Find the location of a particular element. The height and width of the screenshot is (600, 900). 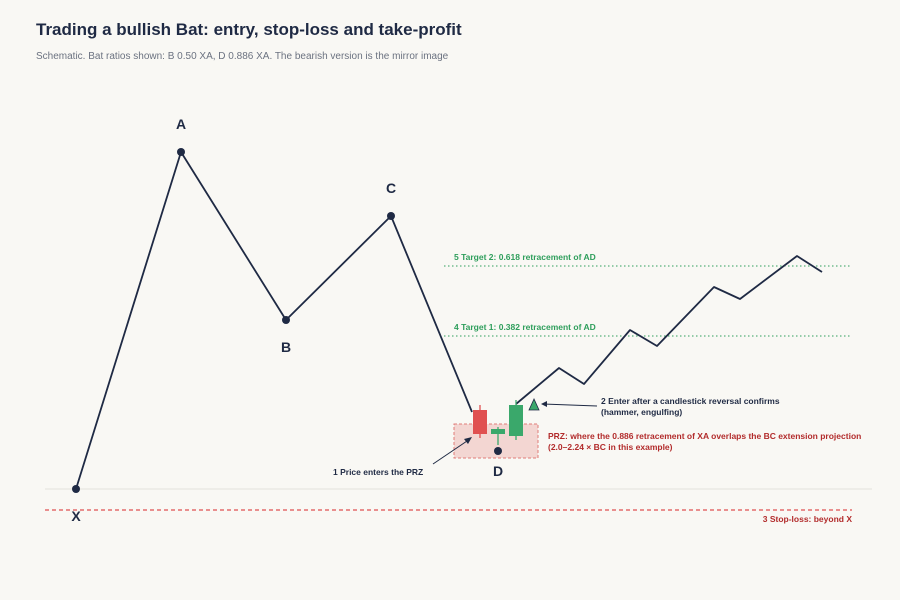

entry-arrow is located at coordinates (570, 405).